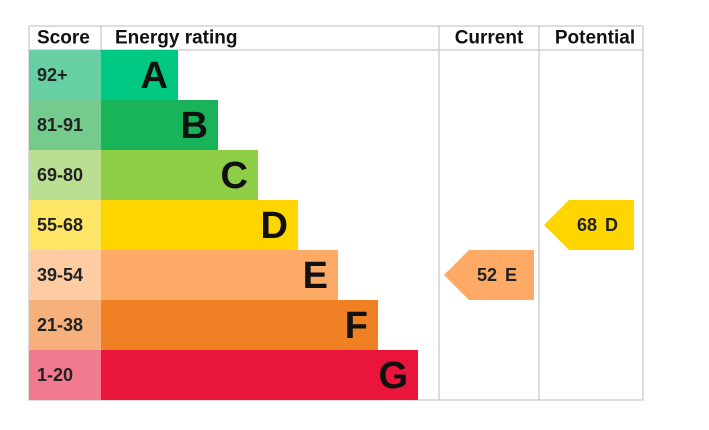  What do you see at coordinates (611, 225) in the screenshot?
I see `potential-letter: D` at bounding box center [611, 225].